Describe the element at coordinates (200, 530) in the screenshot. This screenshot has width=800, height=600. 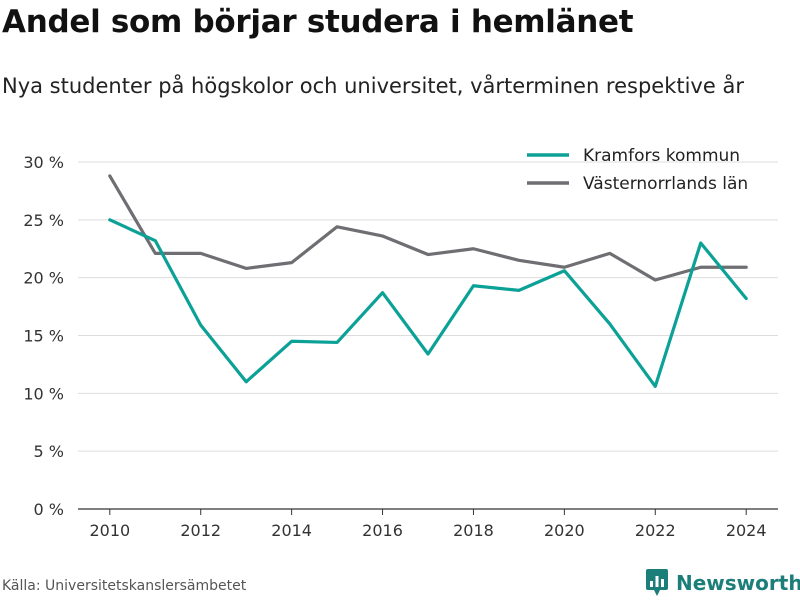
I see `x-tick-label: 2012` at that location.